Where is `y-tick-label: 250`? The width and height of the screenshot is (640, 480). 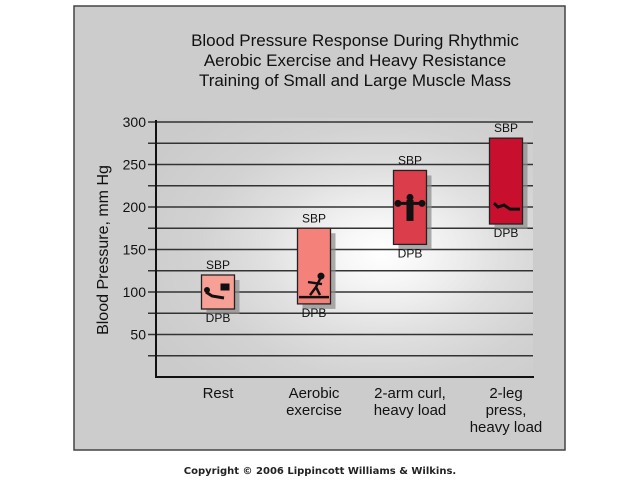 y-tick-label: 250 is located at coordinates (135, 165).